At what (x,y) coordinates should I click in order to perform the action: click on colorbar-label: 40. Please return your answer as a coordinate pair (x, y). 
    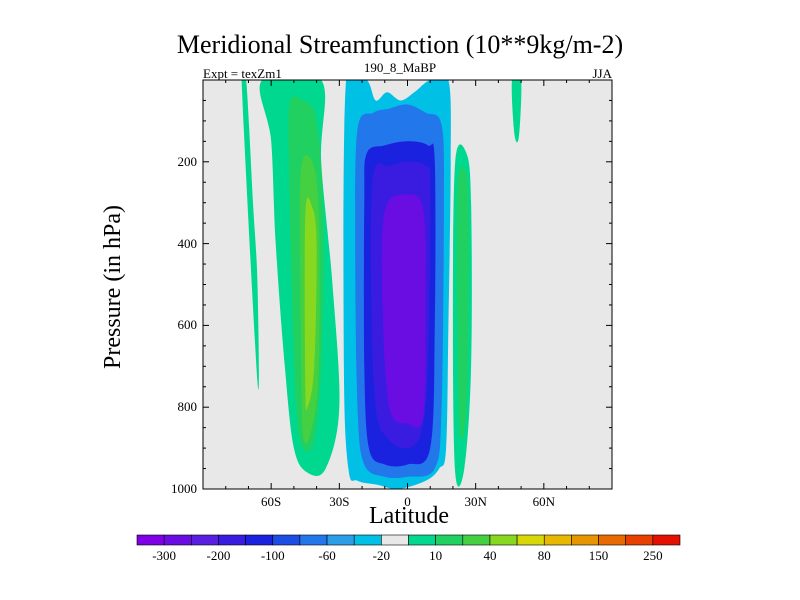
    Looking at the image, I should click on (490, 555).